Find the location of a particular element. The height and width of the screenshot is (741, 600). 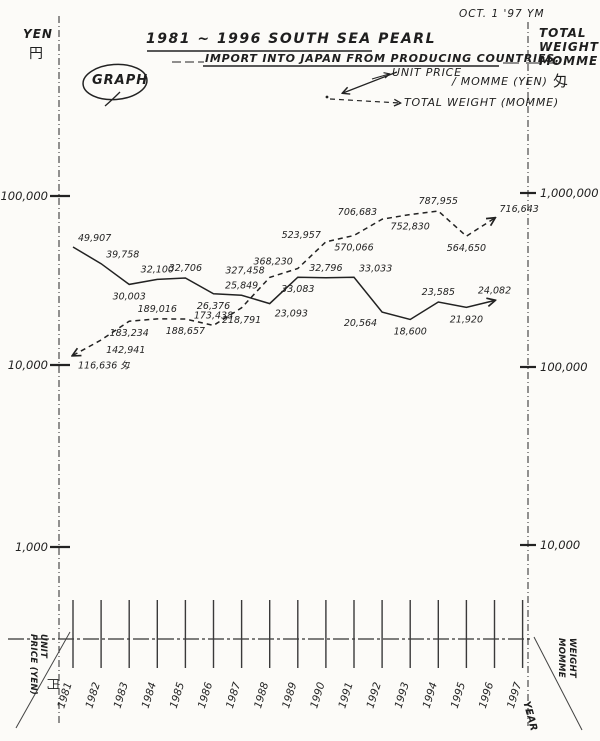

legend-weight-label: TOTAL WEIGHT (MOMME) is located at coordinates (481, 102).